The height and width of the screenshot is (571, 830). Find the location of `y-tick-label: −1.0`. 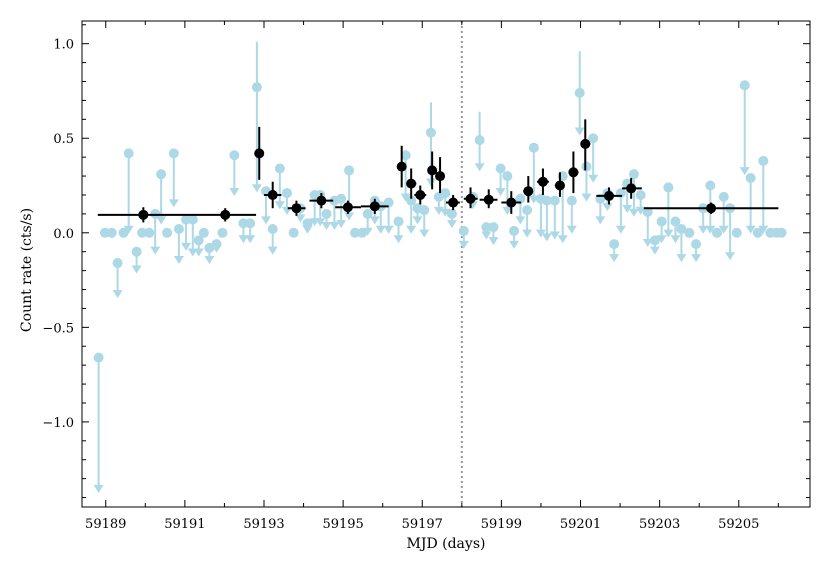

y-tick-label: −1.0 is located at coordinates (58, 423).